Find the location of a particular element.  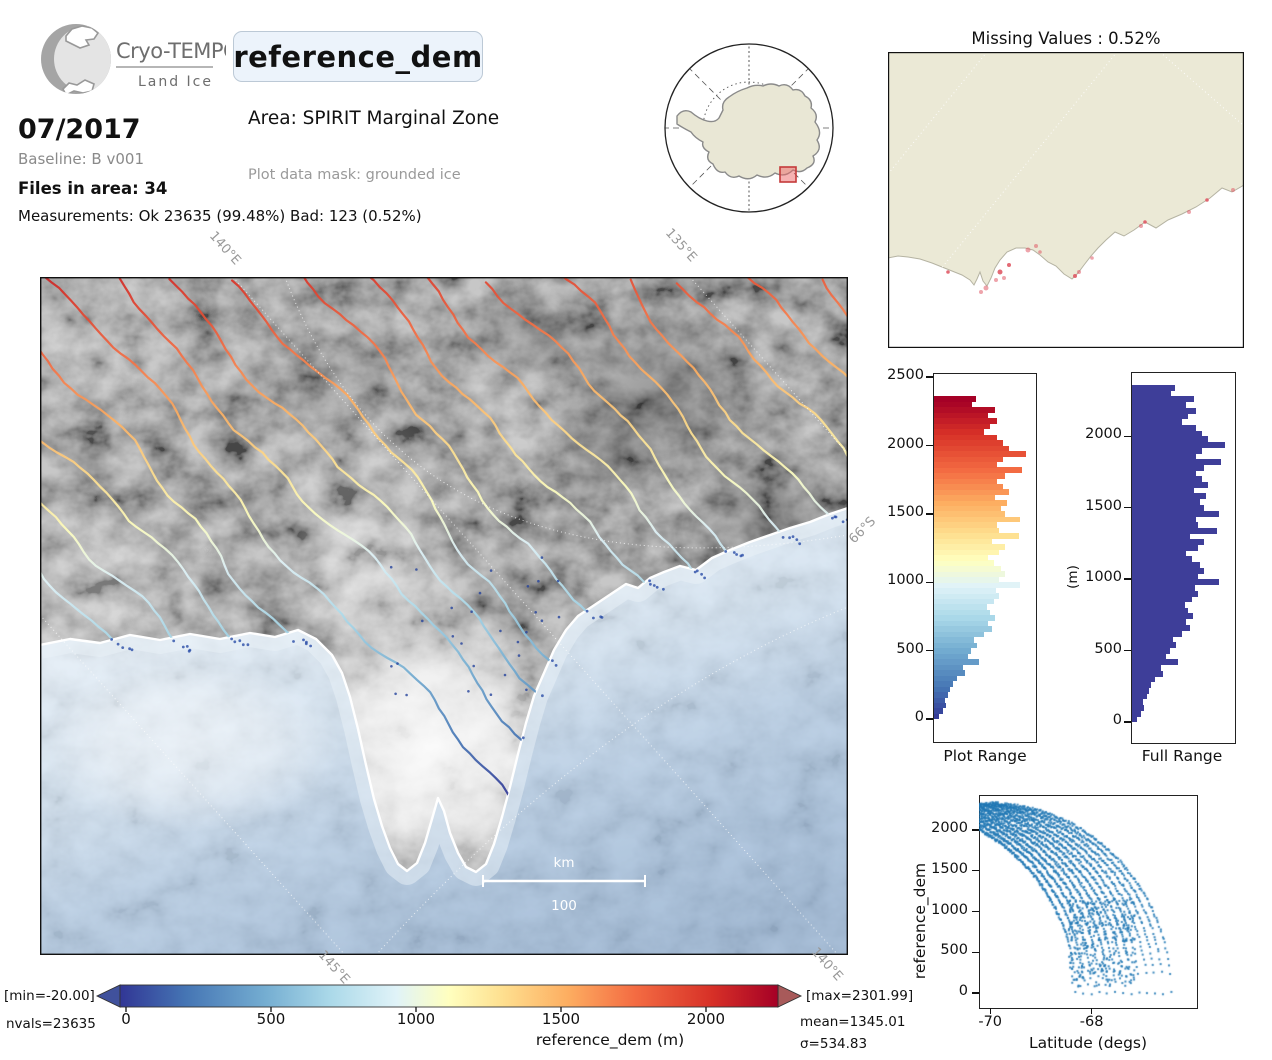

scalebar-unit: km is located at coordinates (564, 863).